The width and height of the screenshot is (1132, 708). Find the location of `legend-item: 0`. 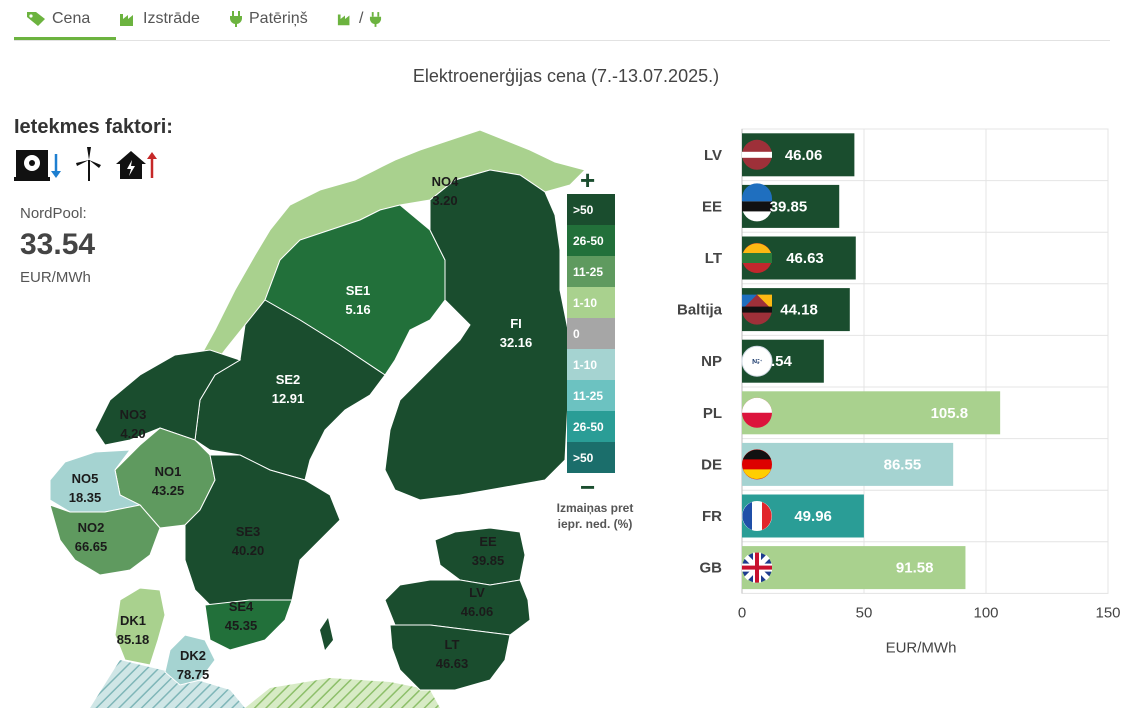

legend-item: 0 is located at coordinates (591, 333).